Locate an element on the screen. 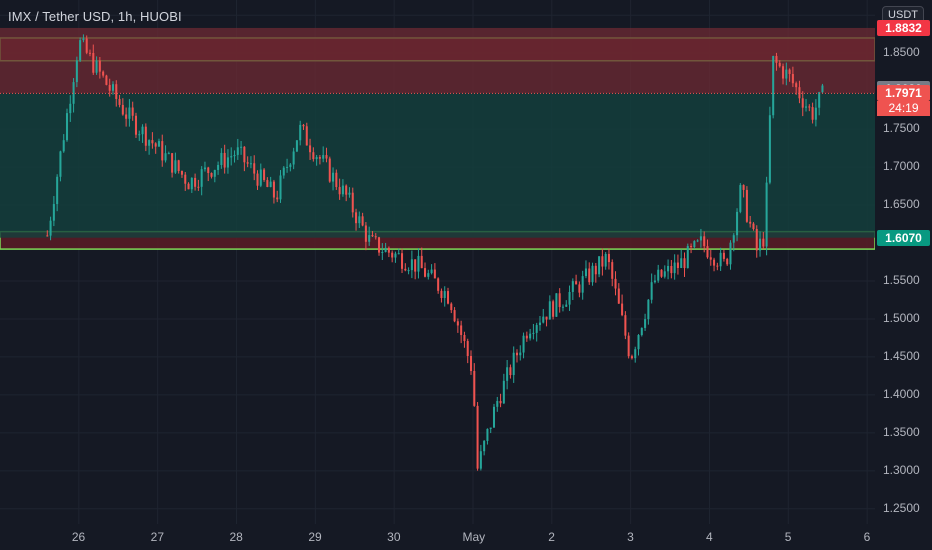  time-tick-label: 27 is located at coordinates (157, 537).